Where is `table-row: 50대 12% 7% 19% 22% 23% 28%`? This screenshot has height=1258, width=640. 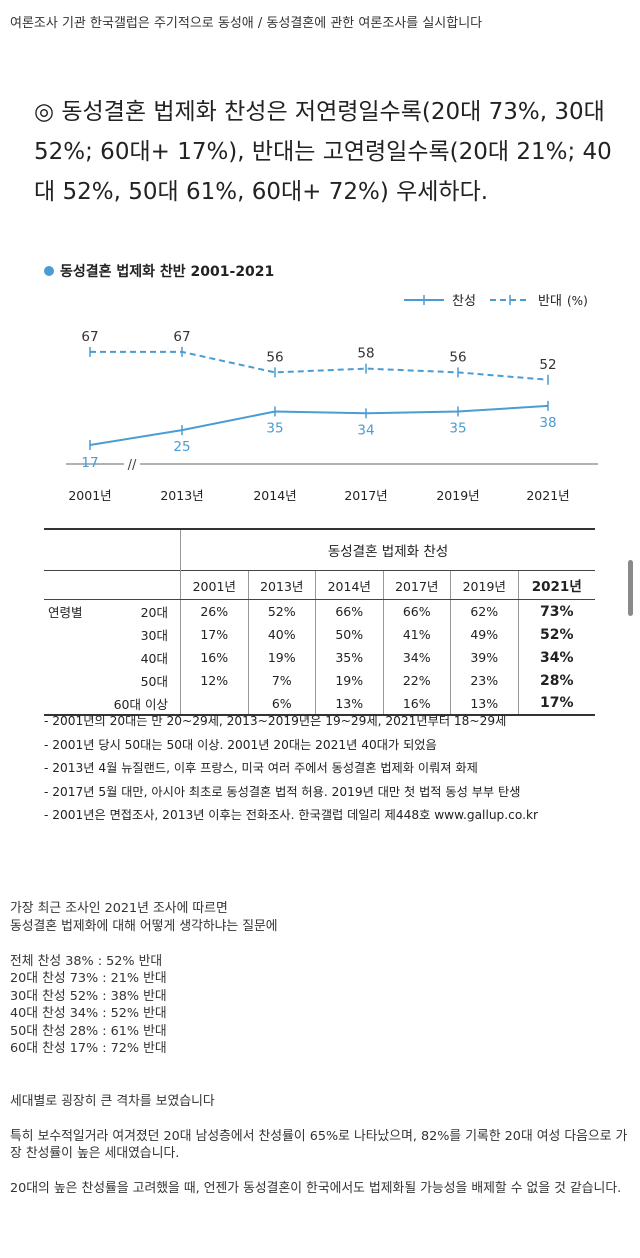 table-row: 50대 12% 7% 19% 22% 23% 28% is located at coordinates (319, 680).